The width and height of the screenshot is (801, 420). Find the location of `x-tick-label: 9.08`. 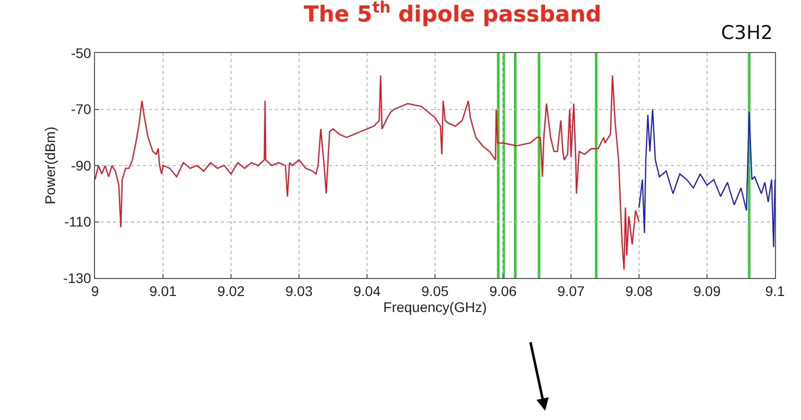

x-tick-label: 9.08 is located at coordinates (639, 290).